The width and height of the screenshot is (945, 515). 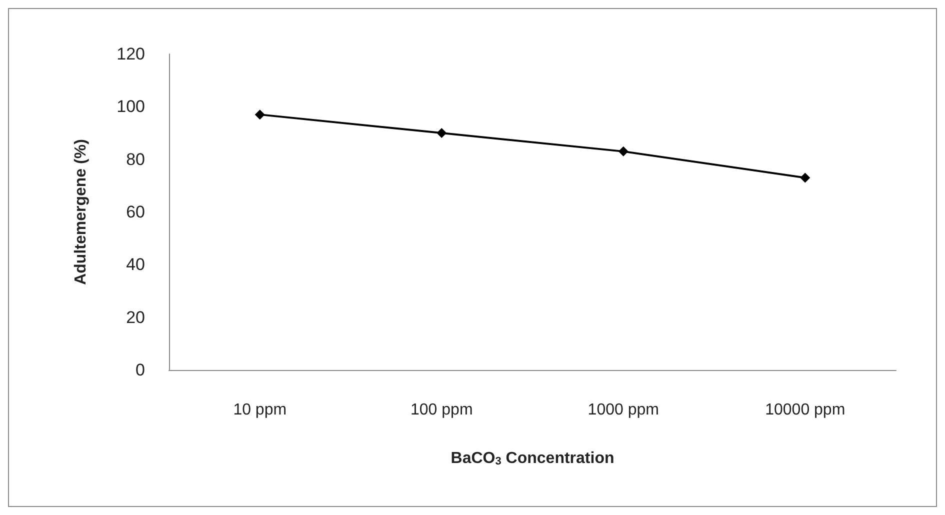 What do you see at coordinates (805, 410) in the screenshot?
I see `x-tick-label: 10000 ppm` at bounding box center [805, 410].